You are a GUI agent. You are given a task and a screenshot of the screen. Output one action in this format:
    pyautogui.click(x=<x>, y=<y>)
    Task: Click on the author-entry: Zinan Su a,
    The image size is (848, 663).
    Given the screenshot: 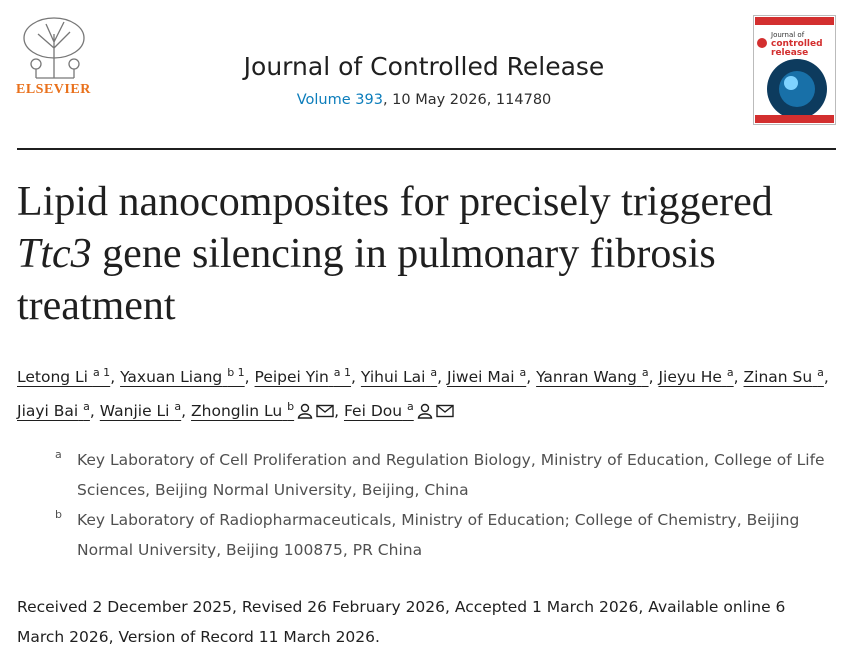 What is the action you would take?
    pyautogui.click(x=786, y=376)
    